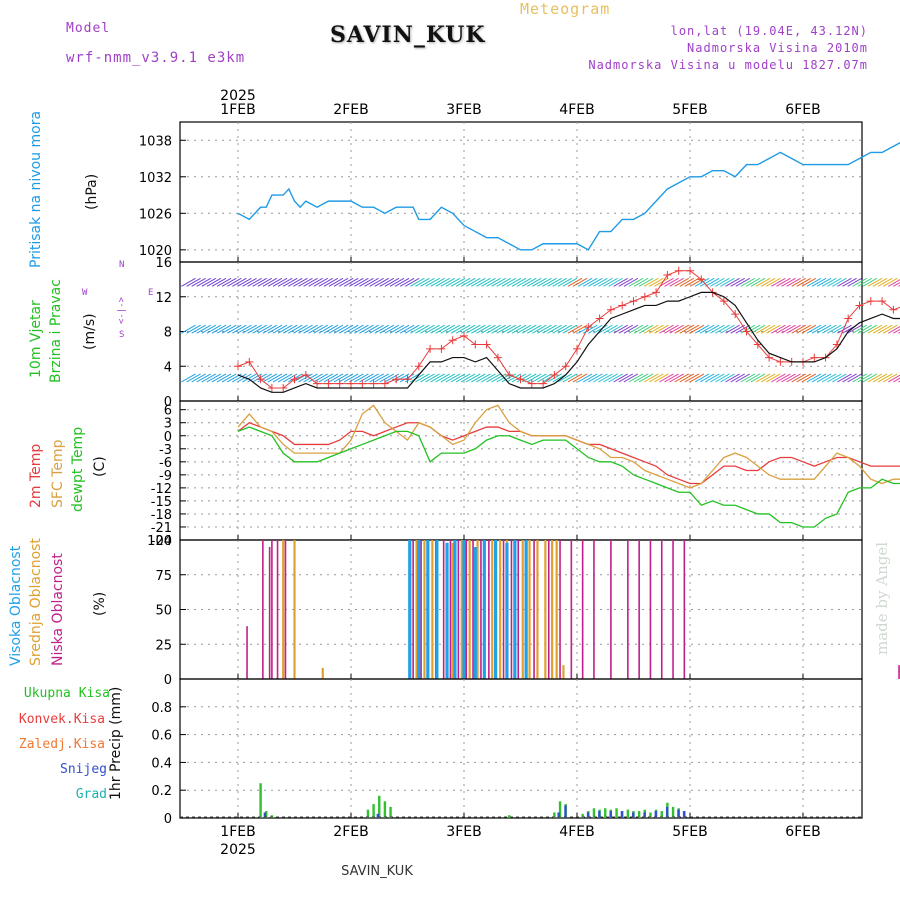 The width and height of the screenshot is (900, 900). What do you see at coordinates (576, 110) in the screenshot?
I see `top-day-label: 4FEB` at bounding box center [576, 110].